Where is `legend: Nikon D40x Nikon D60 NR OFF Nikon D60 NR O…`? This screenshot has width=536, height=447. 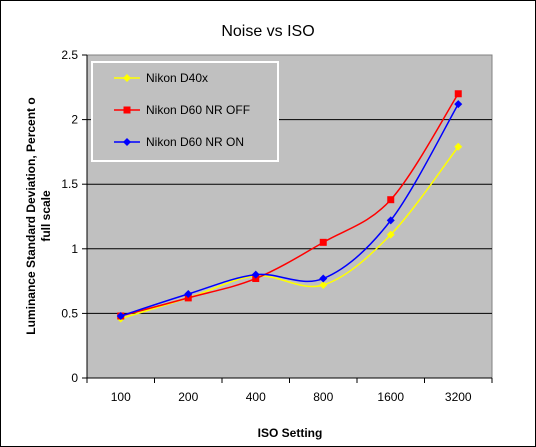 legend: Nikon D40x Nikon D60 NR OFF Nikon D60 NR O… is located at coordinates (185, 111).